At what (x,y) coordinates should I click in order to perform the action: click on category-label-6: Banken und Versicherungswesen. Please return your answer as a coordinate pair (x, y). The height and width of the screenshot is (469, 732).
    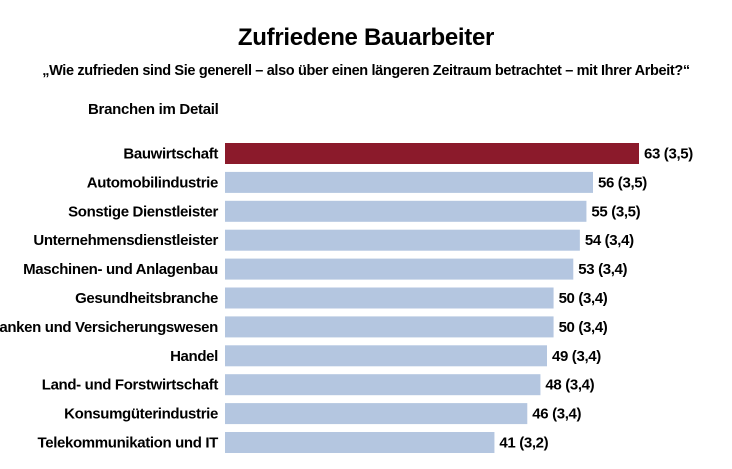
    Looking at the image, I should click on (109, 327).